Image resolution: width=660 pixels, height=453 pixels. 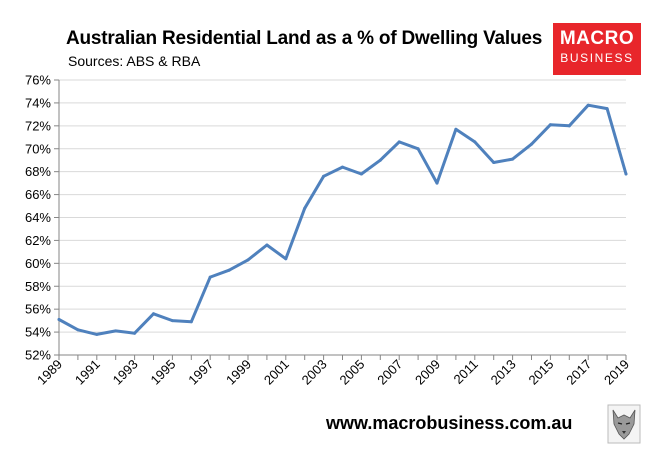 What do you see at coordinates (38, 194) in the screenshot?
I see `y-tick-label: 66%` at bounding box center [38, 194].